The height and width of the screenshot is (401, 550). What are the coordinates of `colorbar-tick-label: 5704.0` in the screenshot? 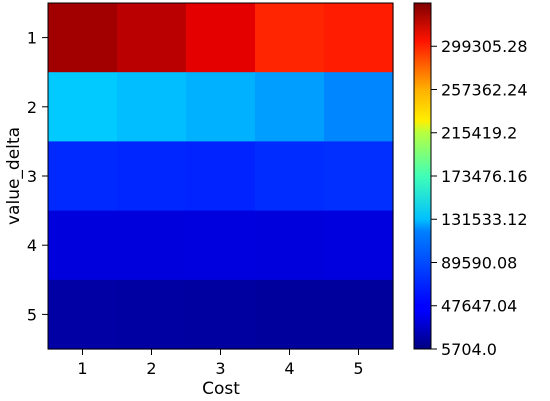 It's located at (469, 349).